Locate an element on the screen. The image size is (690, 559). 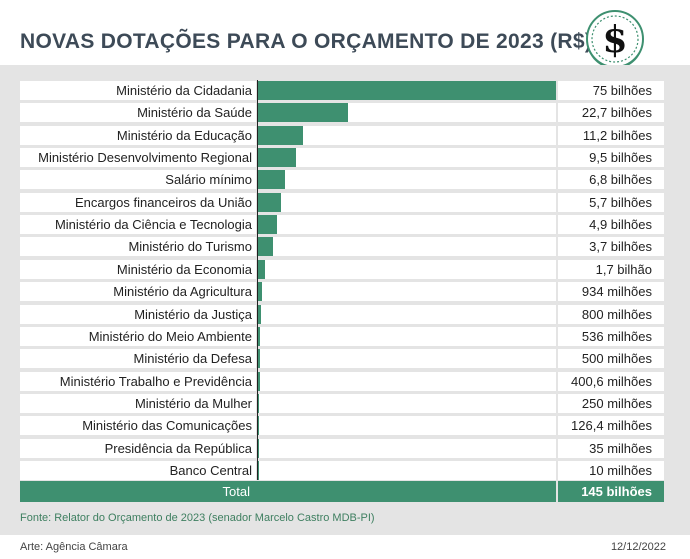
value-label: 5,7 bilhões is located at coordinates (611, 202).